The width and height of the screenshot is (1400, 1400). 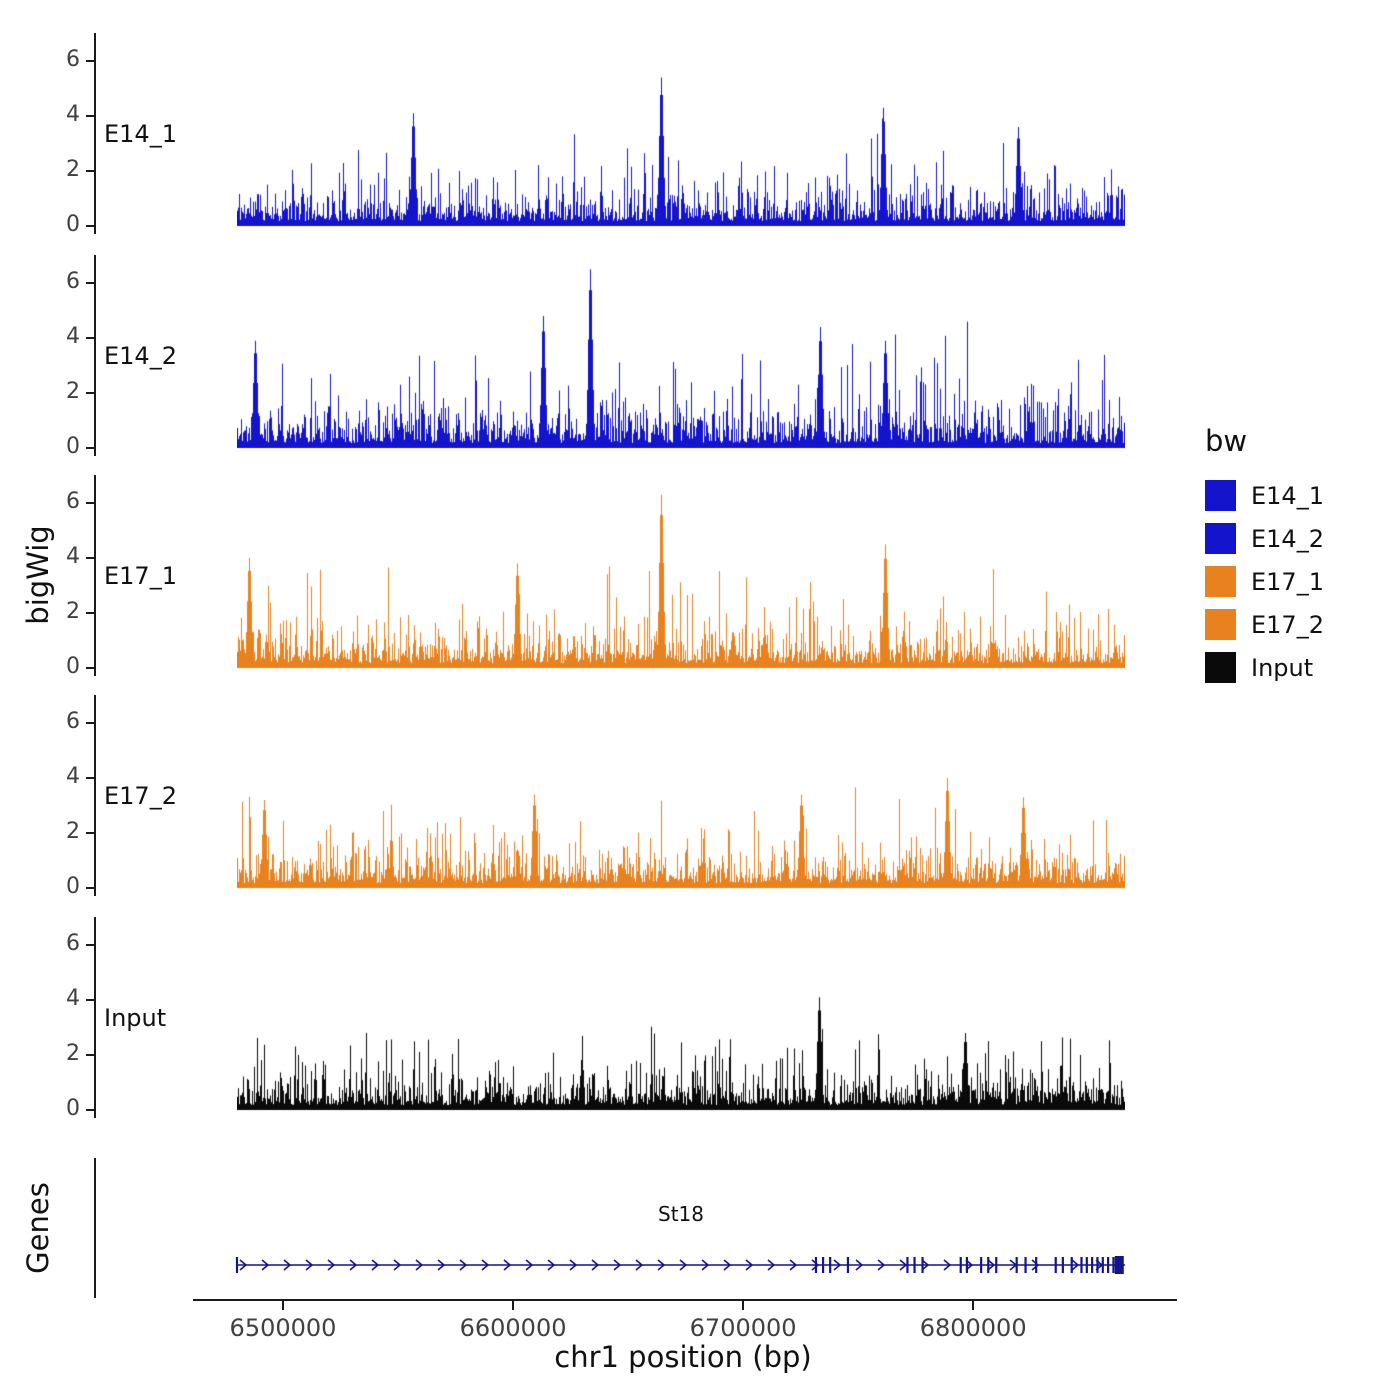 I want to click on legend-item-E14_2: E14_2, so click(x=1264, y=538).